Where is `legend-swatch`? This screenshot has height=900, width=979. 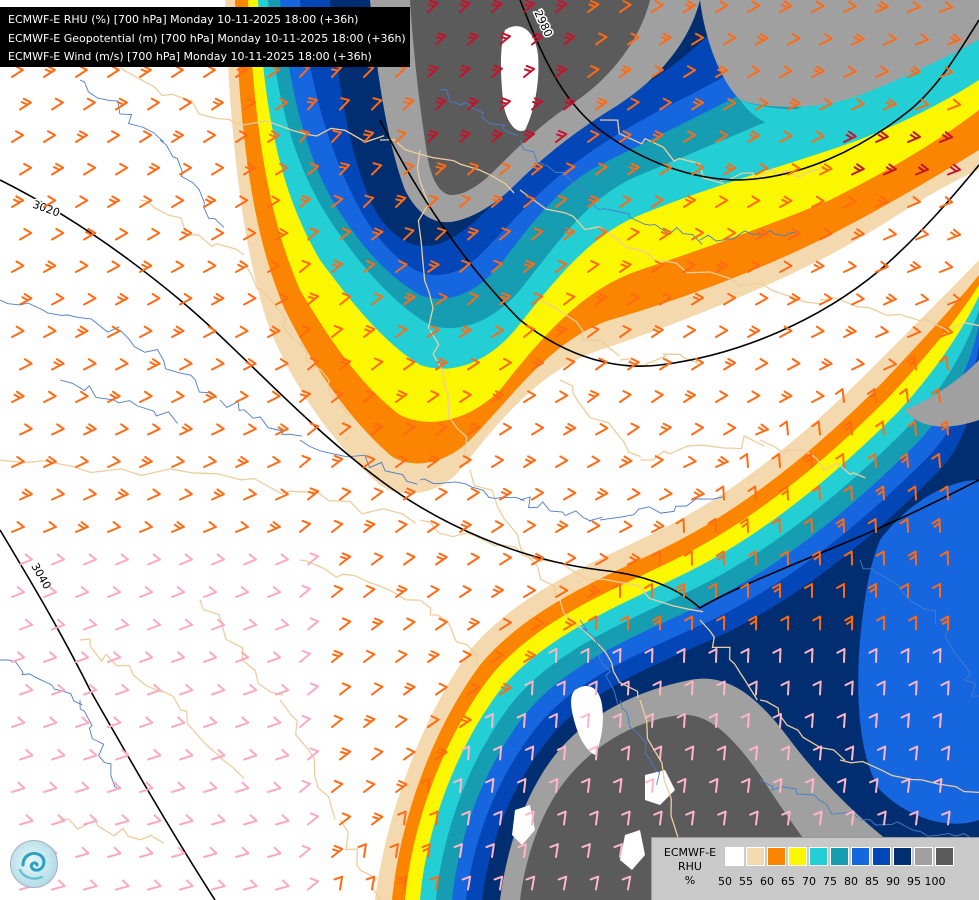 legend-swatch is located at coordinates (776, 856).